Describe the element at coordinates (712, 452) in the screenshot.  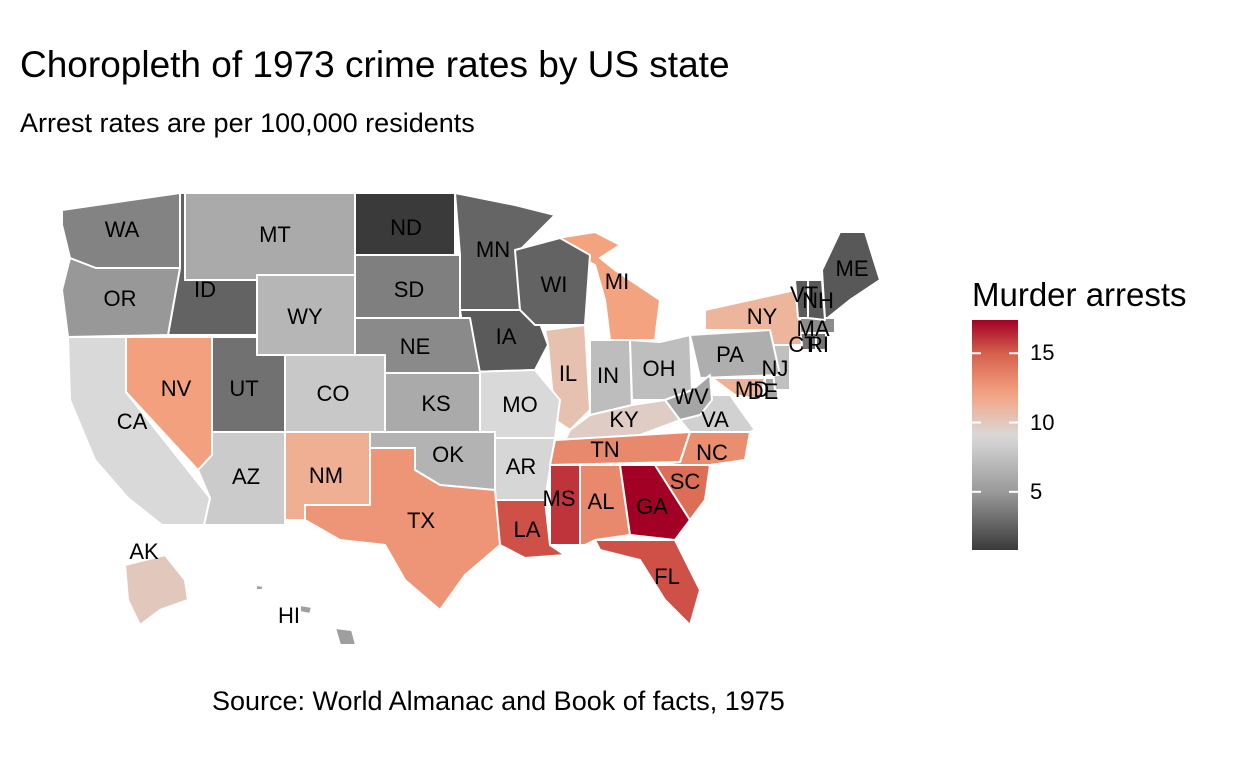
I see `state-label-nc: NC` at that location.